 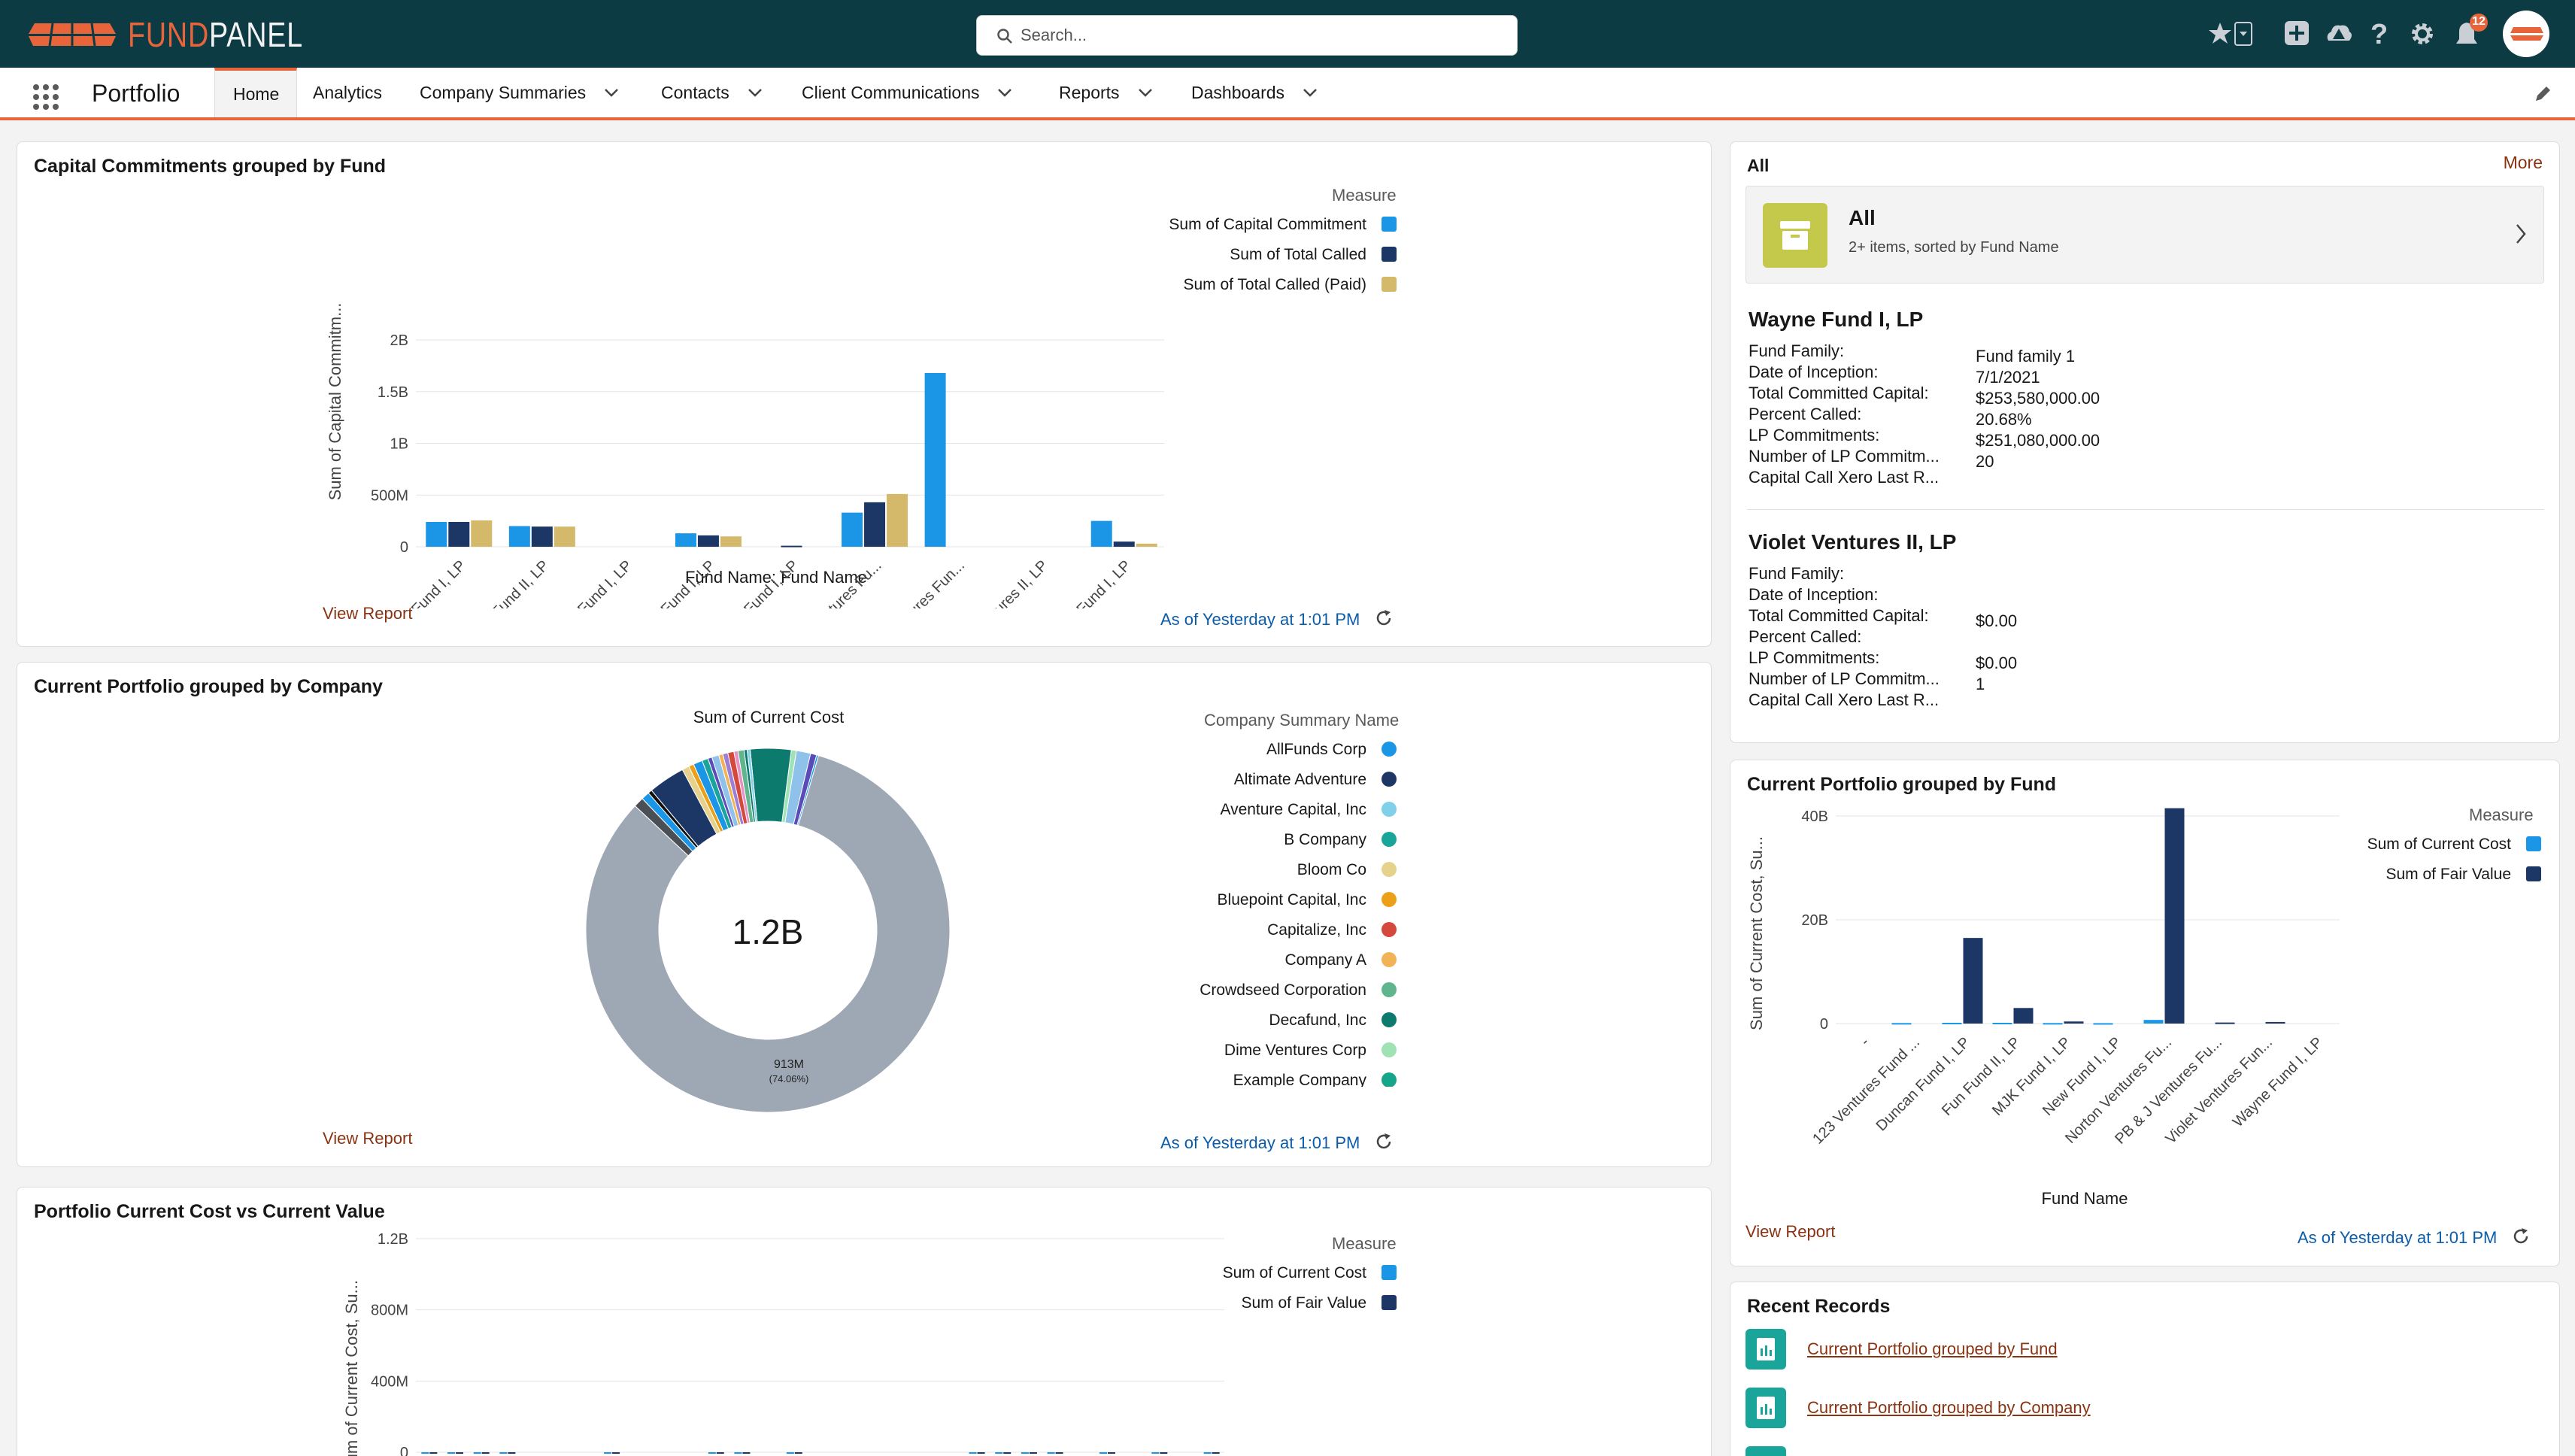 What do you see at coordinates (1106, 92) in the screenshot?
I see `tab-reports: Reports` at bounding box center [1106, 92].